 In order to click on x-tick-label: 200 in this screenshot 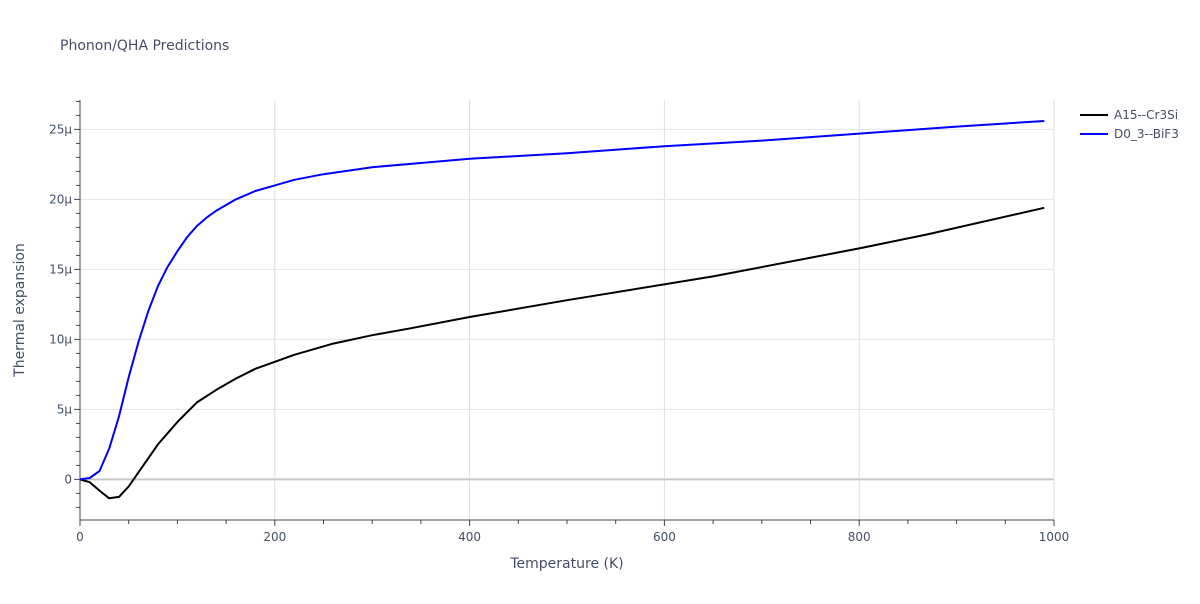, I will do `click(274, 537)`.